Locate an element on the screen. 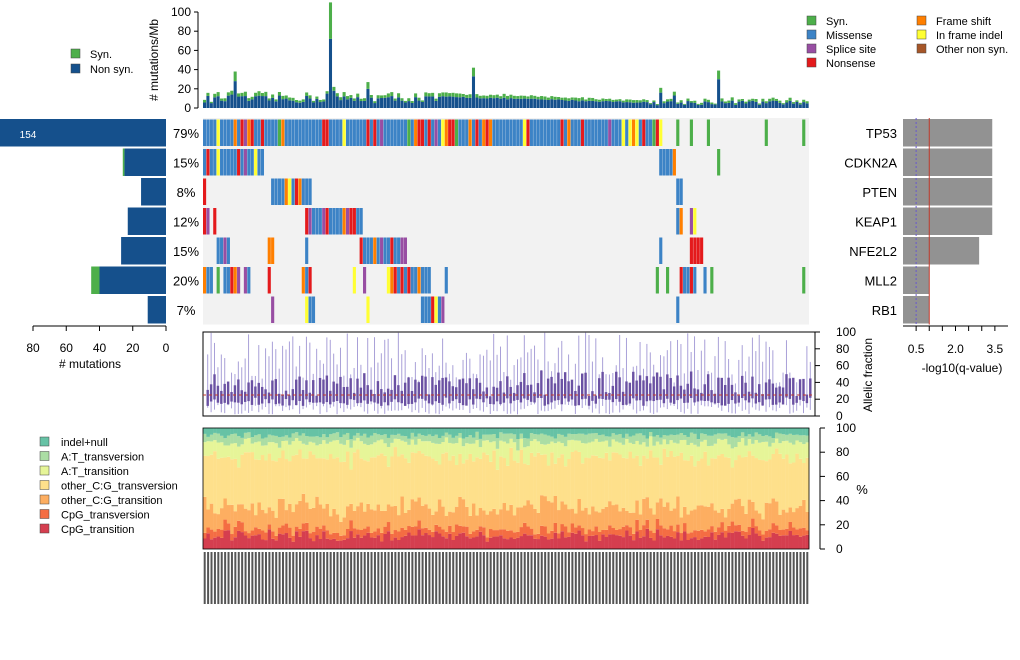  tmb-y-label: # mutations/Mb is located at coordinates (154, 60).